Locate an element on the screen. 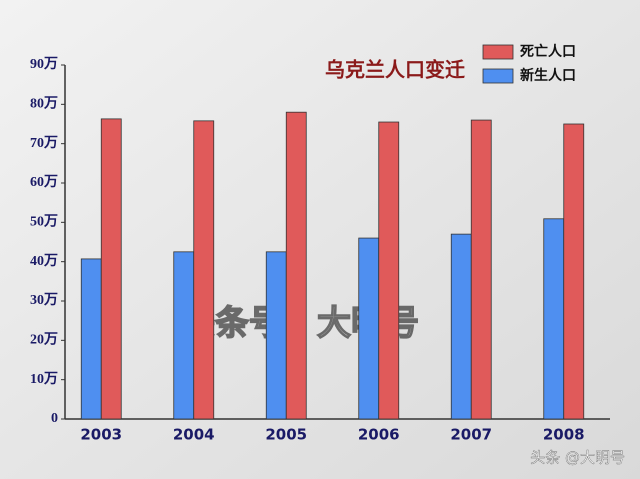 The height and width of the screenshot is (479, 640). y-tick-label: 40万 is located at coordinates (44, 261).